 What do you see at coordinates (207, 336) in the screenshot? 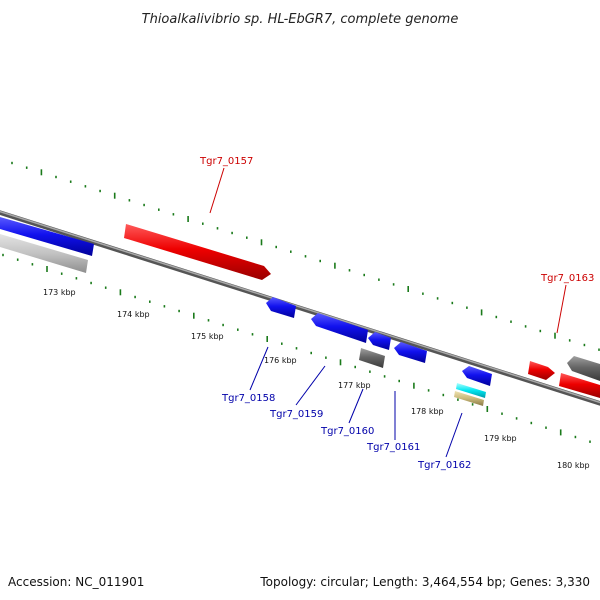
I see `scale-label: 175 kbp` at bounding box center [207, 336].